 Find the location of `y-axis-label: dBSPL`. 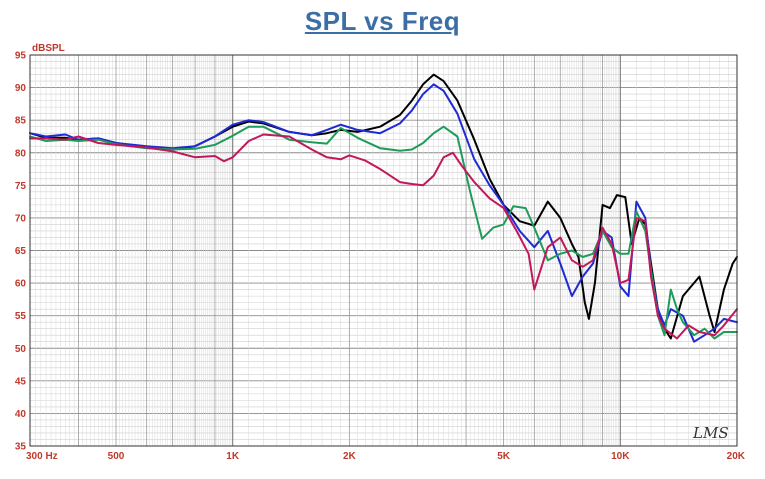

y-axis-label: dBSPL is located at coordinates (48, 48).